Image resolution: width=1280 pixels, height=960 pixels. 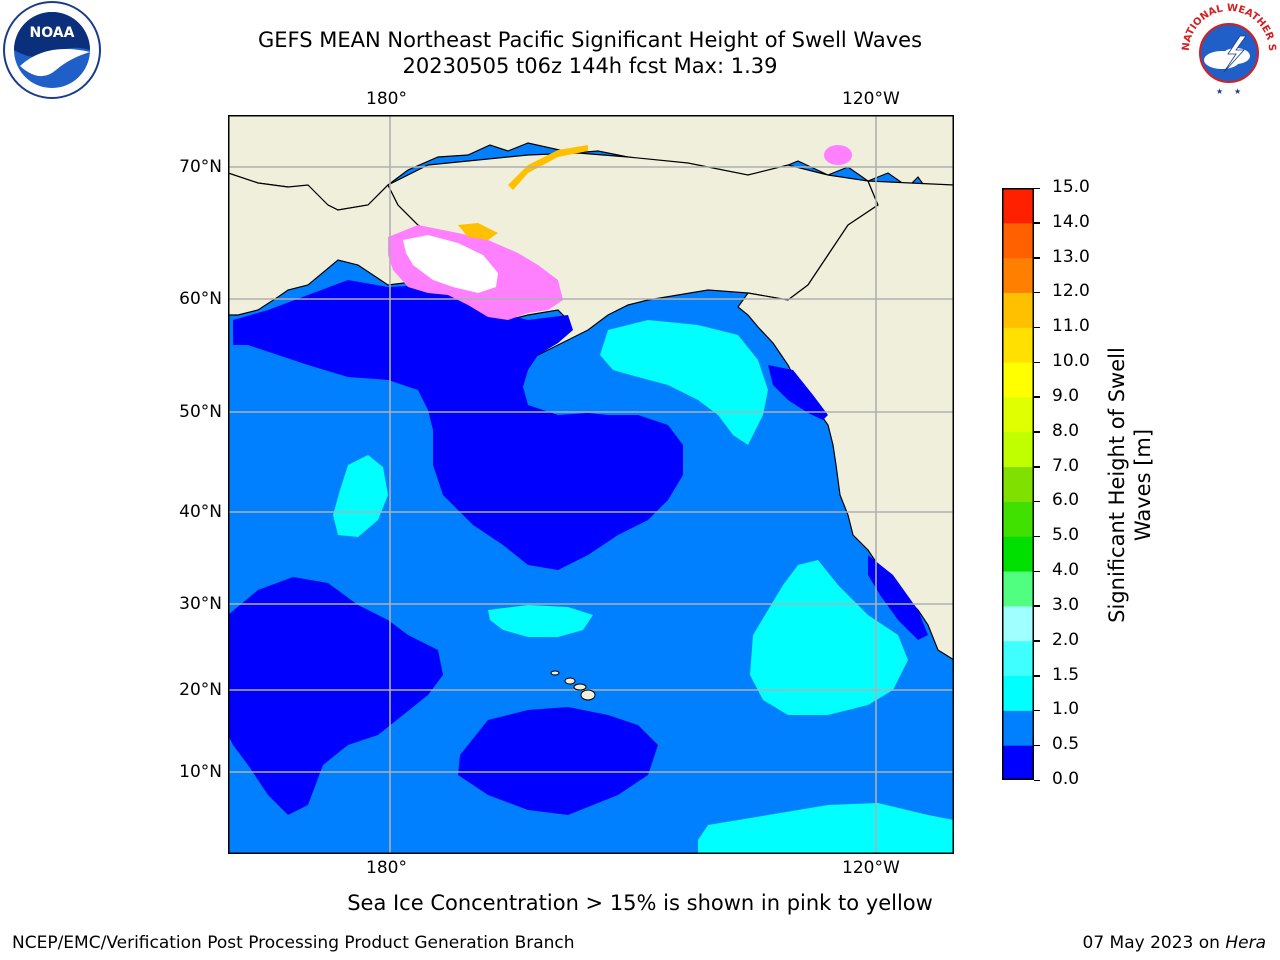 I want to click on sea-ice-beaufort, so click(x=838, y=155).